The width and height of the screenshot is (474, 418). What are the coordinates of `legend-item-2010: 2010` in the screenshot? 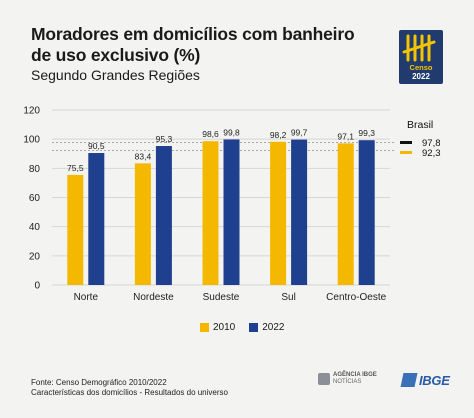 It's located at (217, 327).